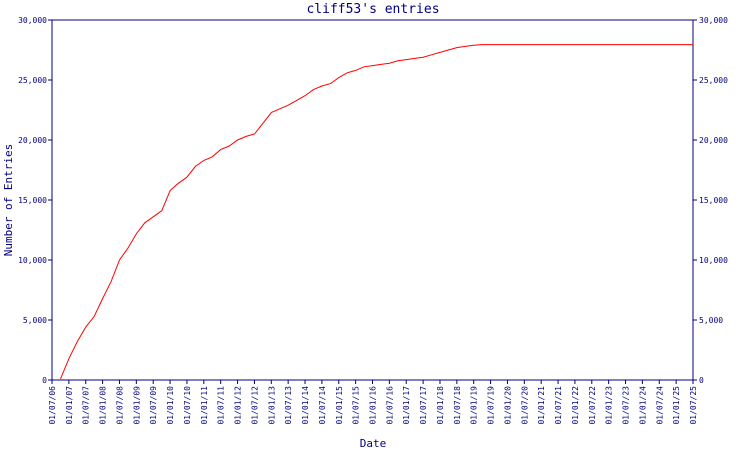  What do you see at coordinates (701, 380) in the screenshot?
I see `y-tick-label-right: 0` at bounding box center [701, 380].